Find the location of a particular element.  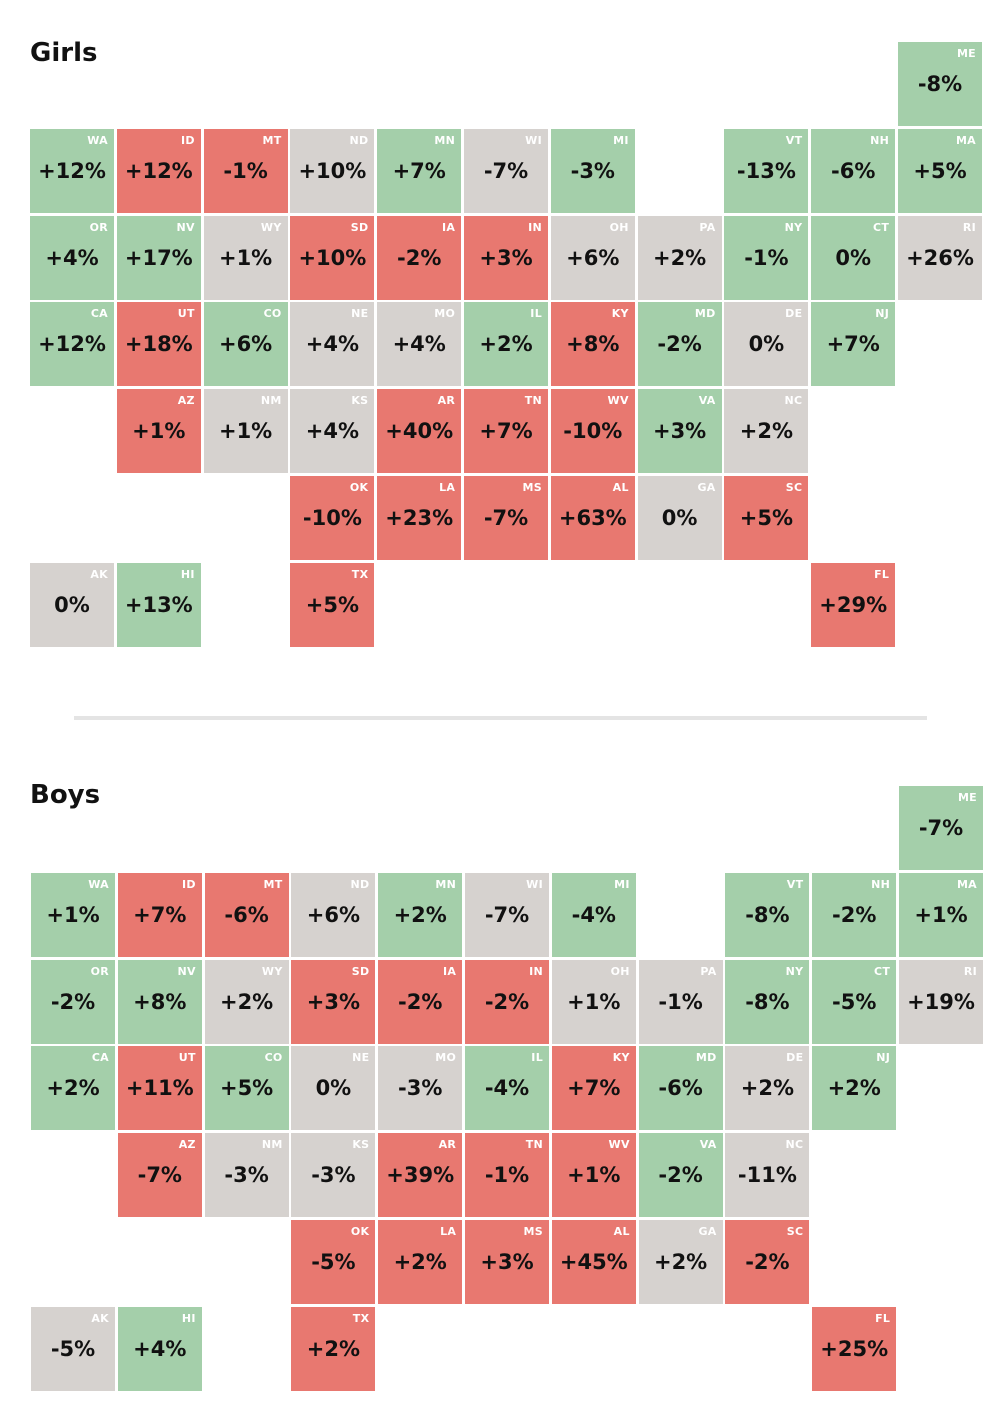

state-abbr: MS is located at coordinates (532, 487).